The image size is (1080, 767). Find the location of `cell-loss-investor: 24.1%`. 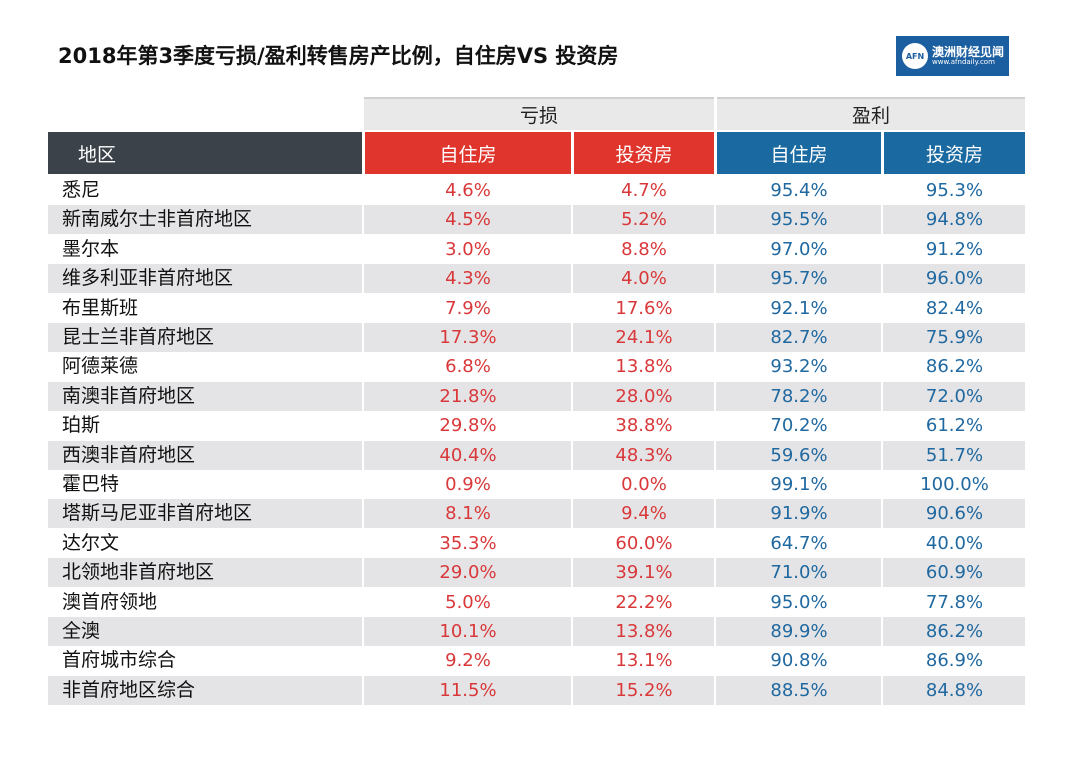

cell-loss-investor: 24.1% is located at coordinates (644, 337).